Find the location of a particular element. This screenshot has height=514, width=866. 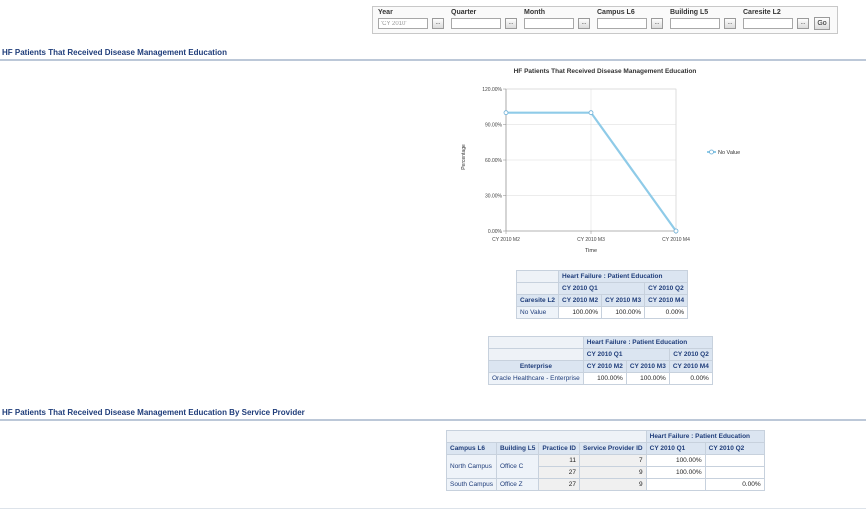

chart-legend: No Value is located at coordinates (723, 152).